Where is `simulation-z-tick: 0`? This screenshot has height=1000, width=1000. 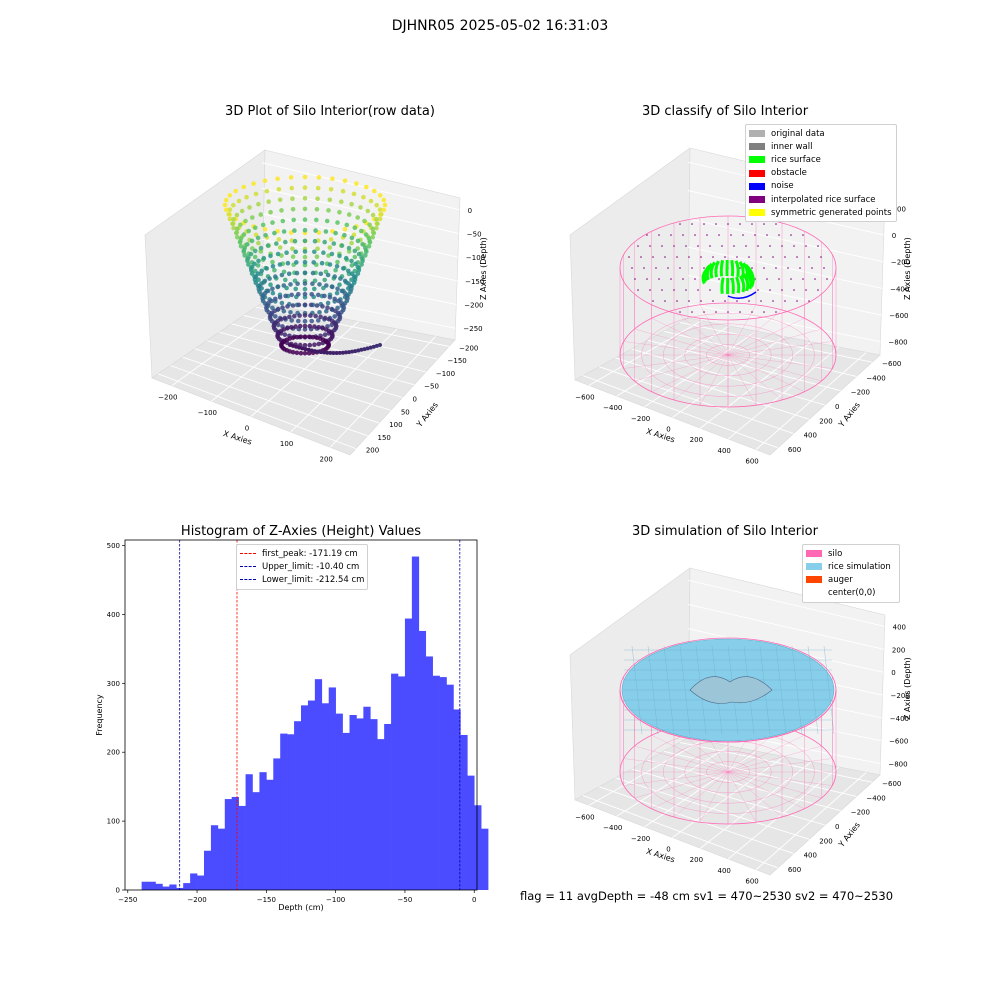 simulation-z-tick: 0 is located at coordinates (893, 673).